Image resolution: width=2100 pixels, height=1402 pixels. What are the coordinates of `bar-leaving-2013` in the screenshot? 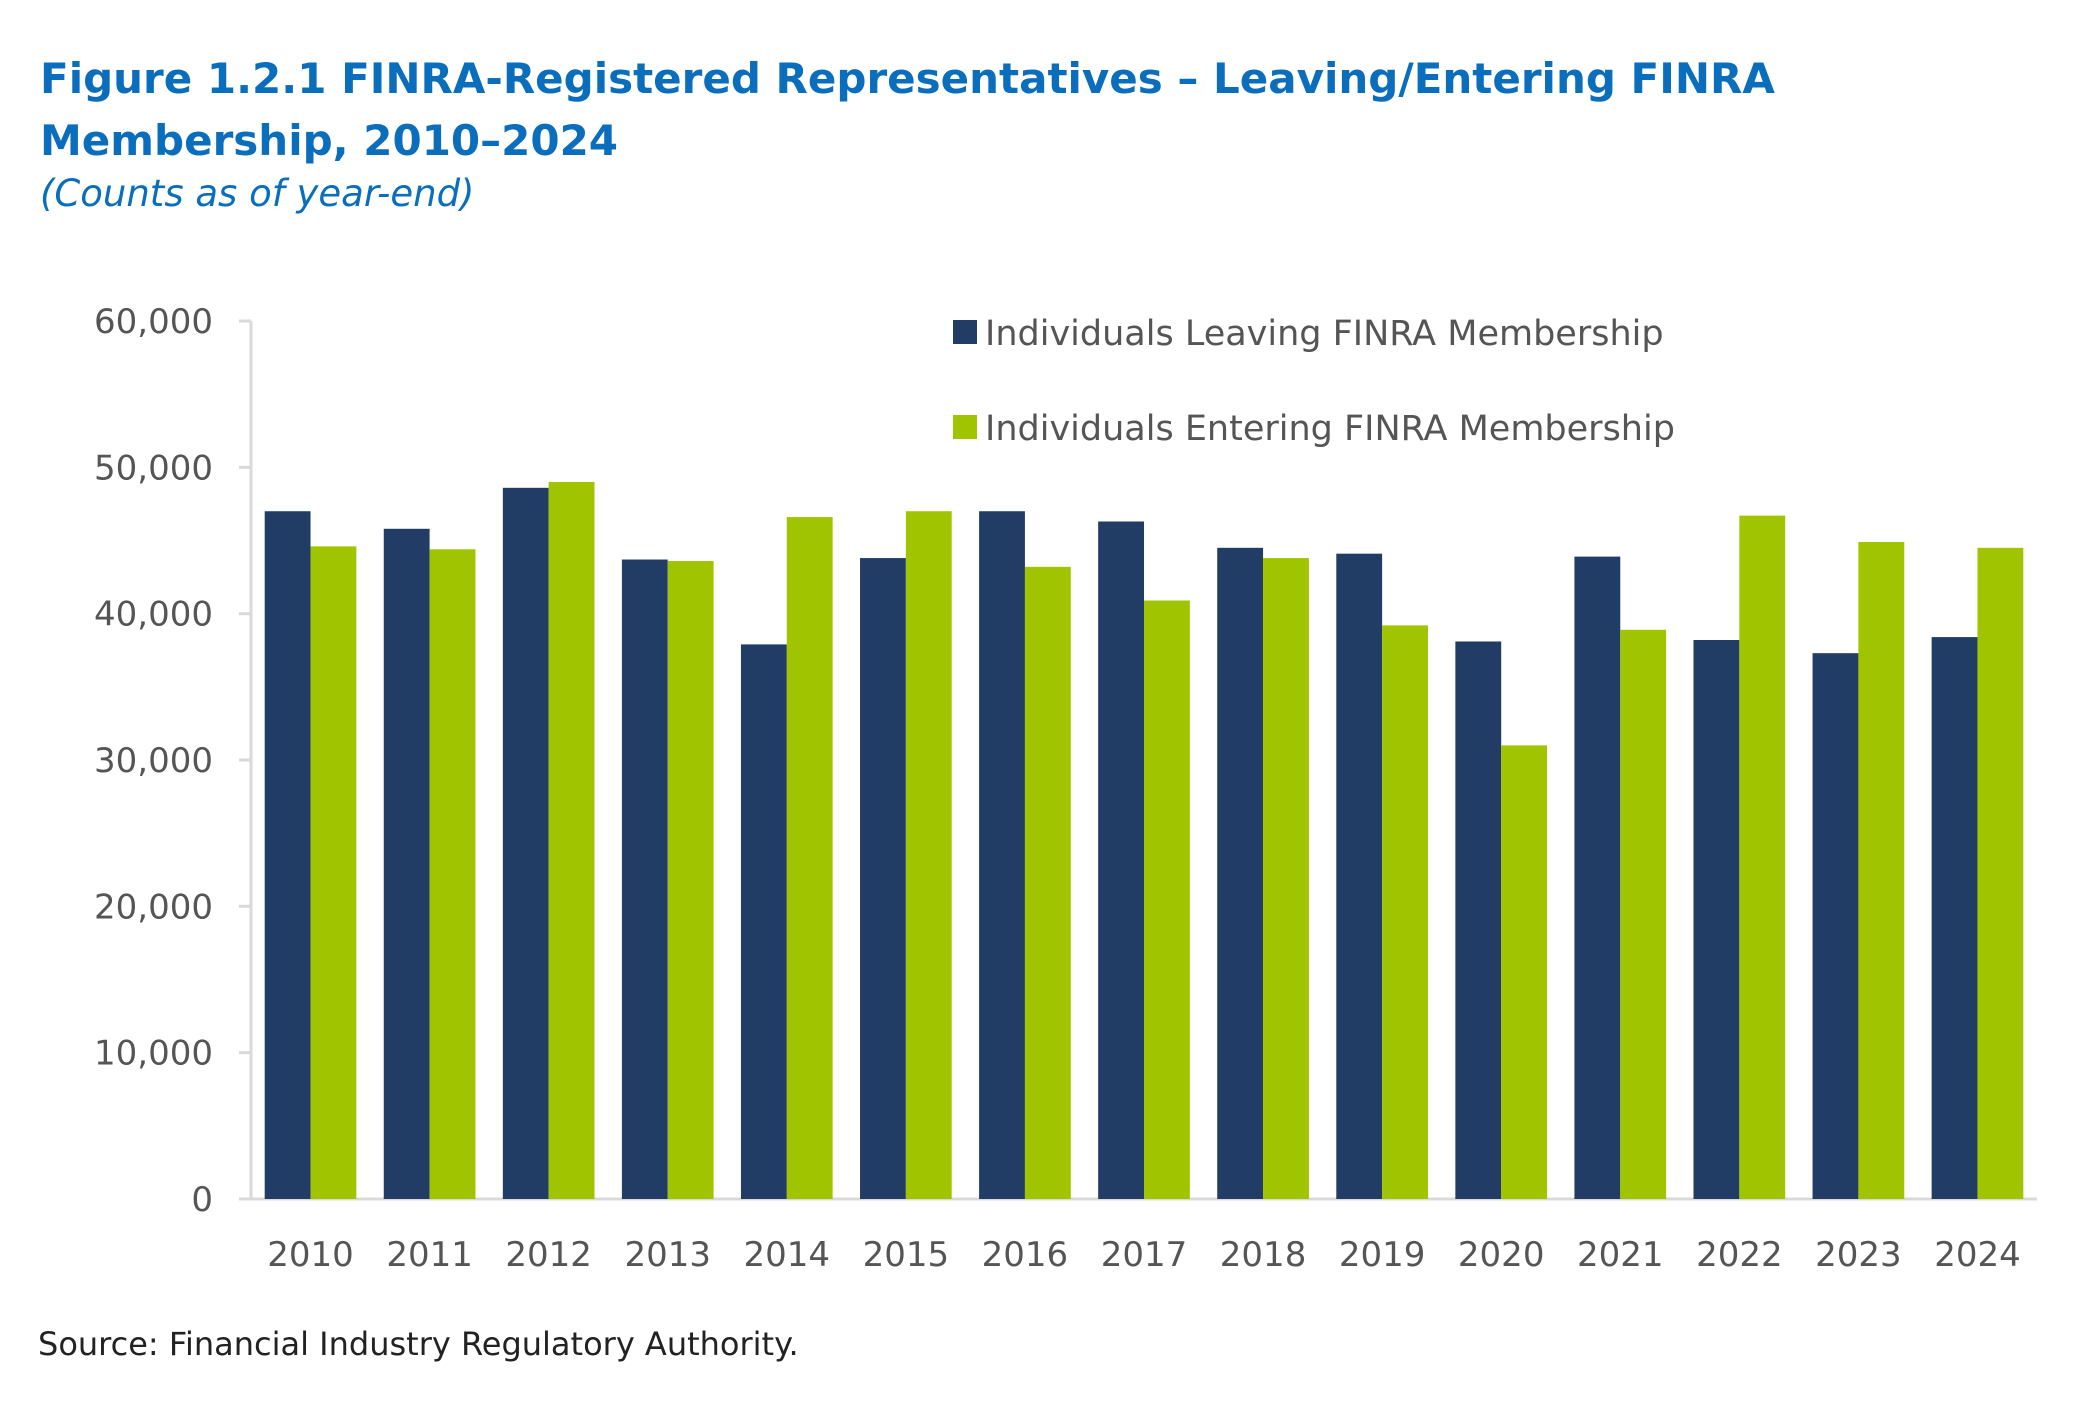 It's located at (644, 879).